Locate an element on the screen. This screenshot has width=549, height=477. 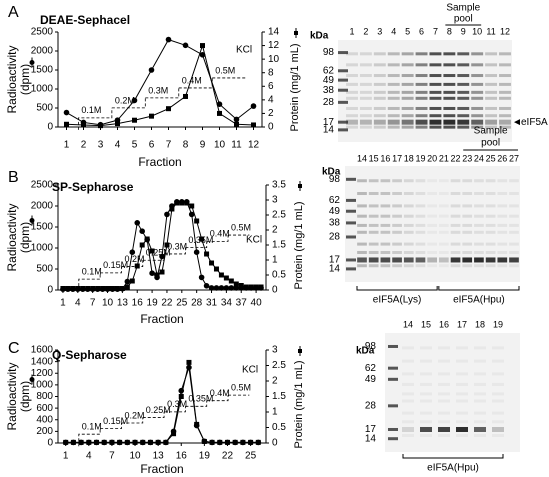
lane-label: 16 is located at coordinates (385, 158).